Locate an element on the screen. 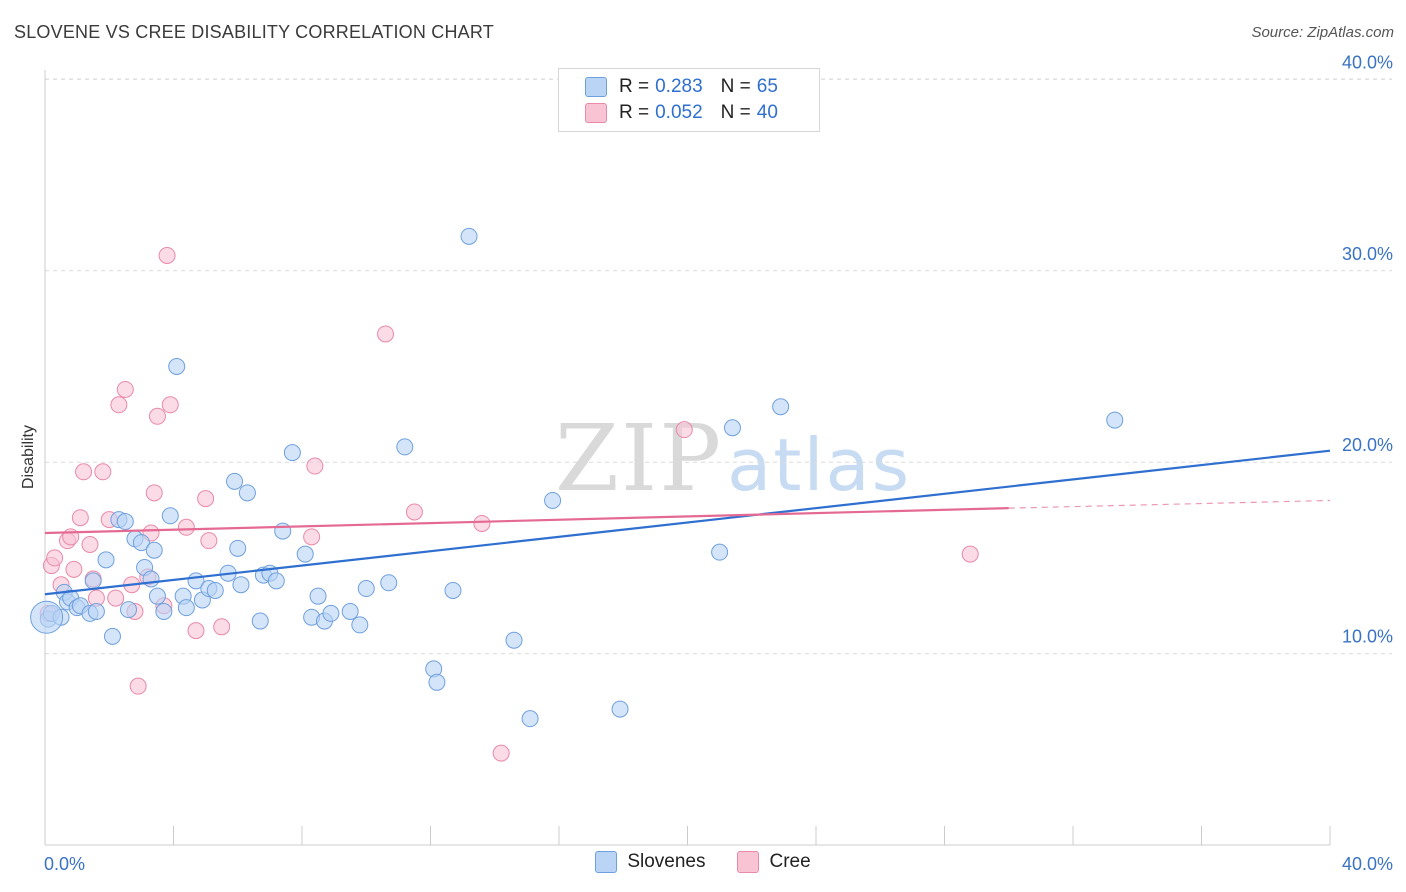 The width and height of the screenshot is (1406, 892). legend-row-slovenes: R = 0.283 N = 65 is located at coordinates (681, 87).